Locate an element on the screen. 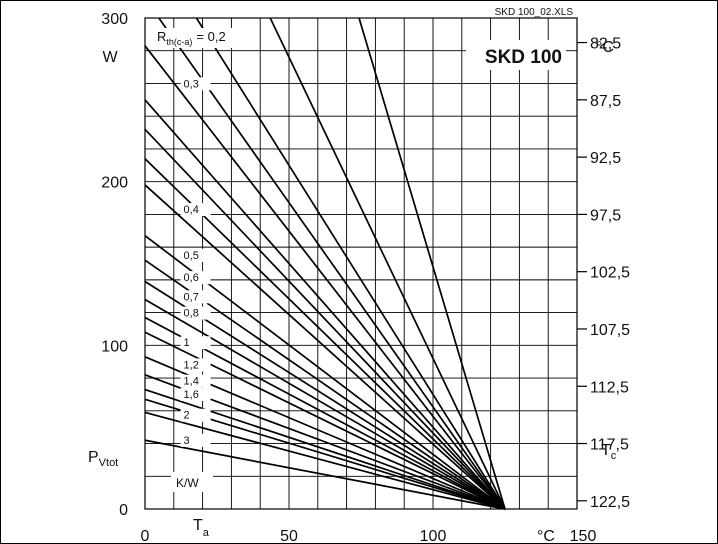  x-tick-label: 100 is located at coordinates (433, 536).